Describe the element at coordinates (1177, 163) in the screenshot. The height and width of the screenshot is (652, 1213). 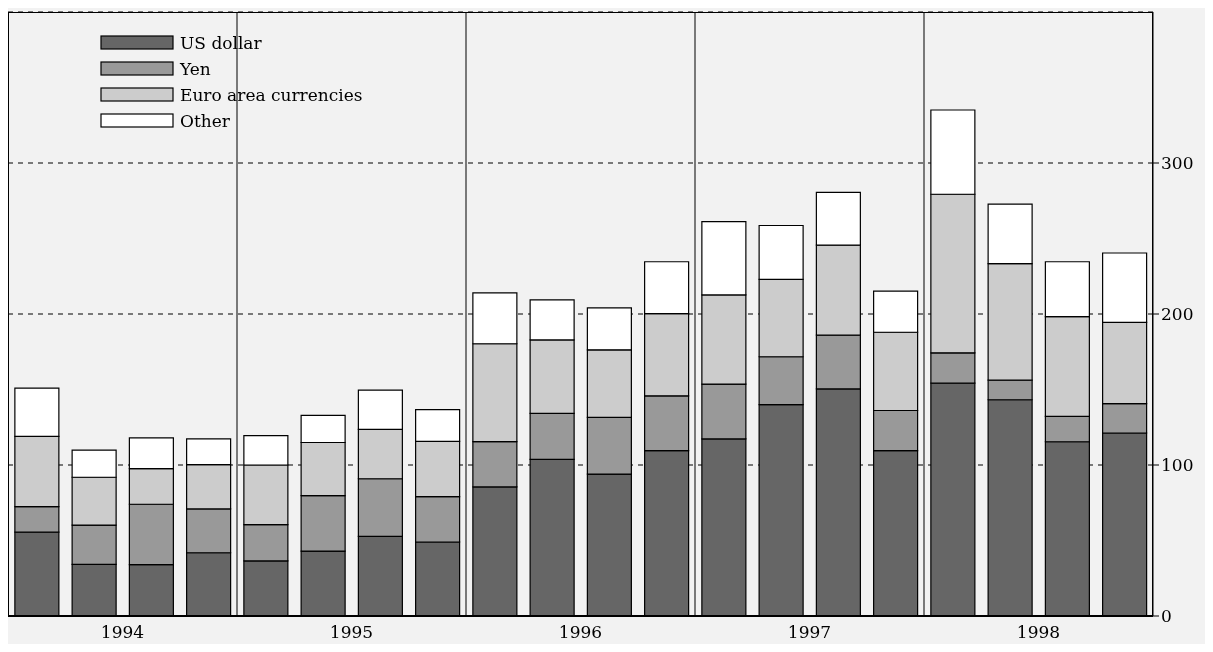
I see `y-tick-label: 300` at that location.